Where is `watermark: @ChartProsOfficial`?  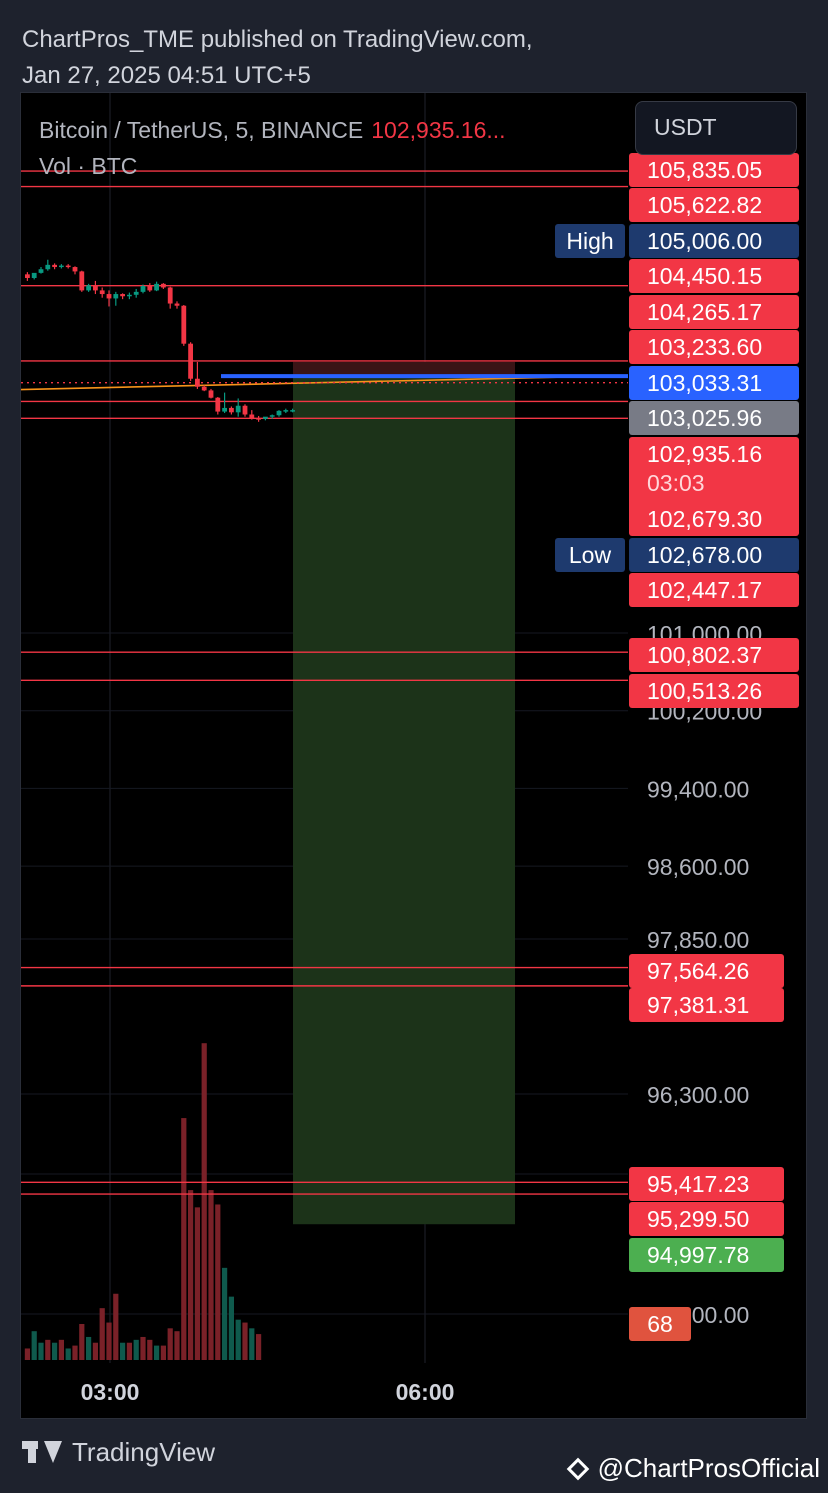 watermark: @ChartProsOfficial is located at coordinates (693, 1468).